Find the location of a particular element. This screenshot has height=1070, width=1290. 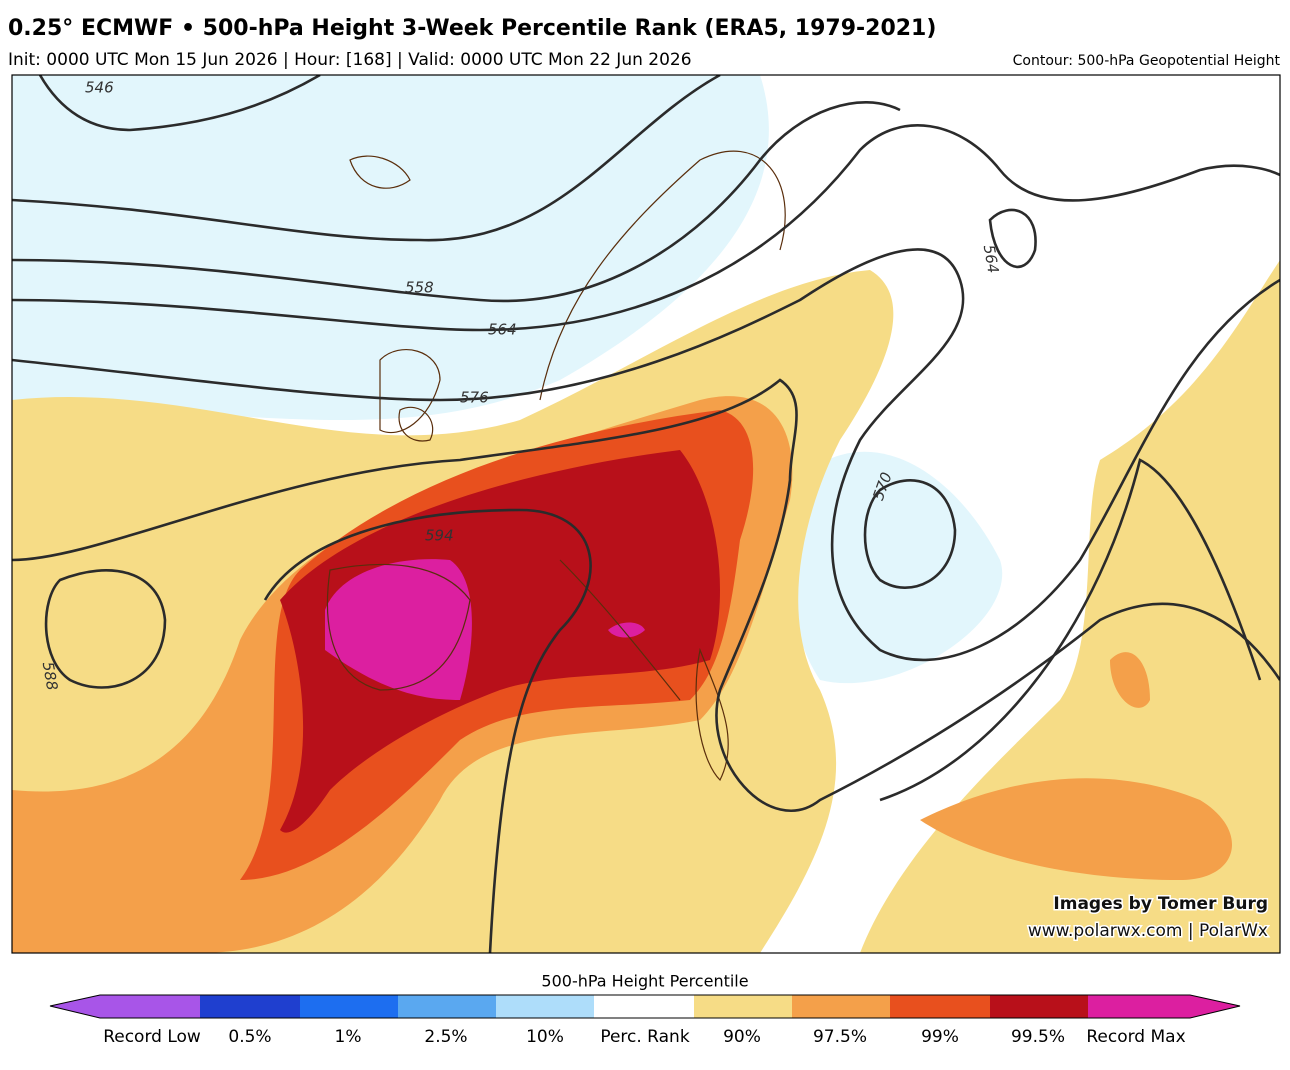

colorbar-label: 2.5% is located at coordinates (445, 1037).